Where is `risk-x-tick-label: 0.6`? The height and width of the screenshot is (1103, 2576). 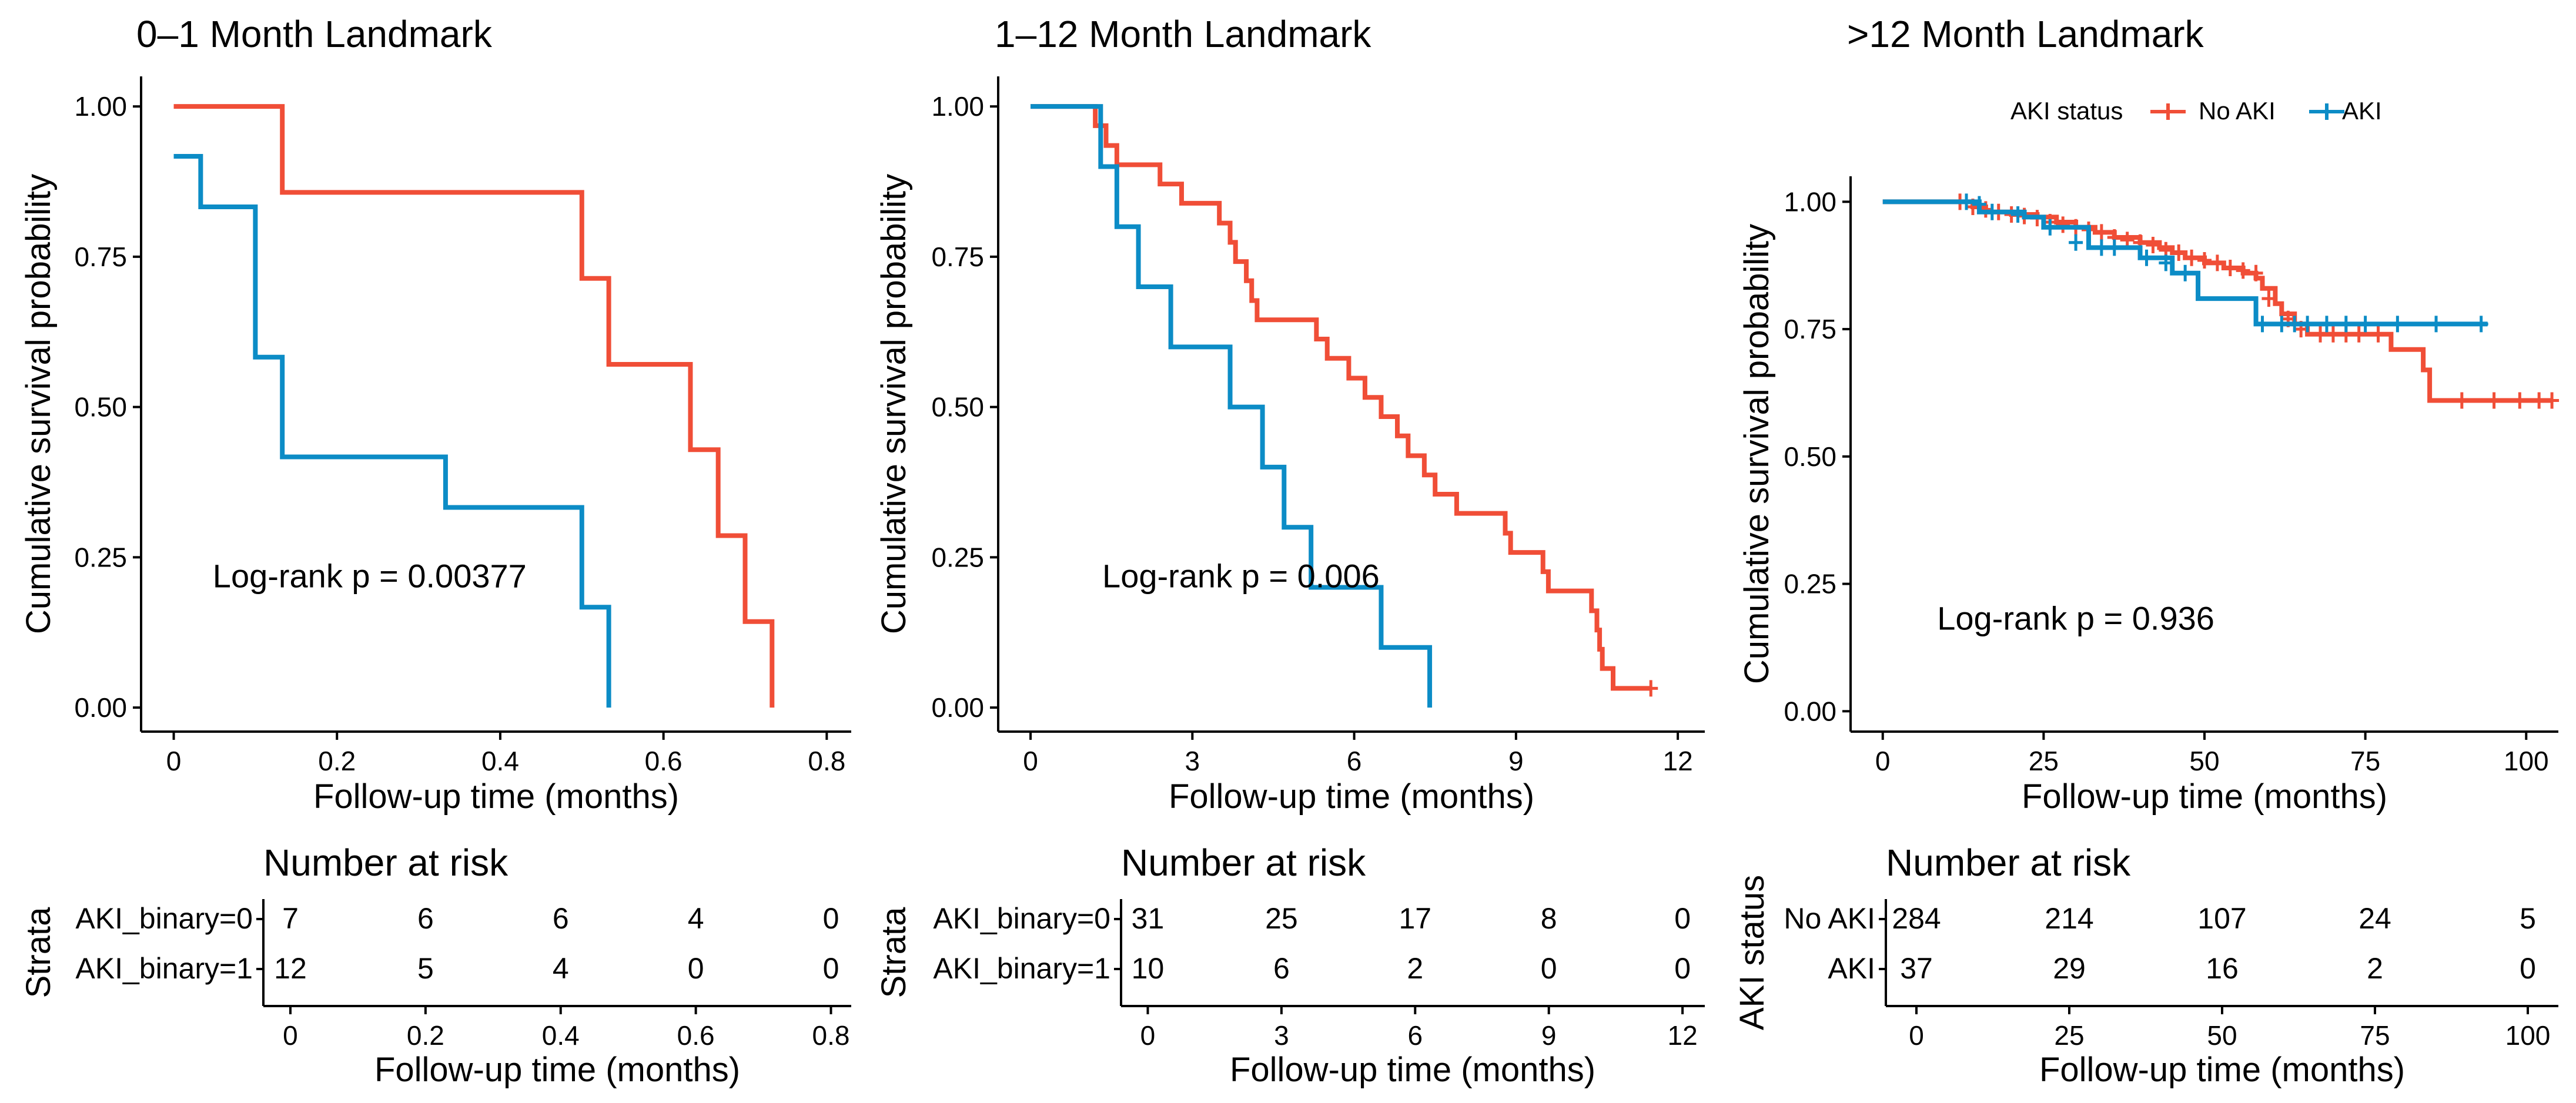
risk-x-tick-label: 0.6 is located at coordinates (696, 1035).